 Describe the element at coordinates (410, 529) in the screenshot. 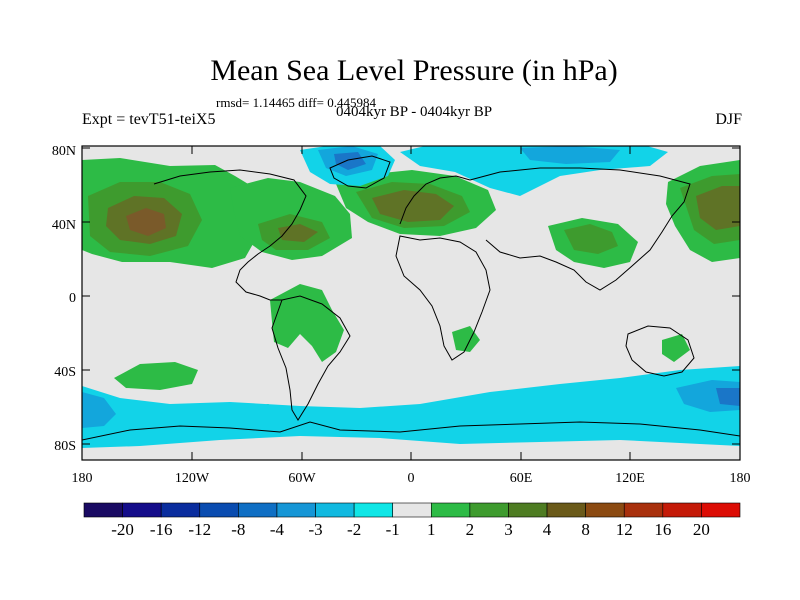

I see `colorbar-labels: -20 -16 -12 -8 -4 -3 -2 -1 1 2 3 4 8 12 16 20` at that location.